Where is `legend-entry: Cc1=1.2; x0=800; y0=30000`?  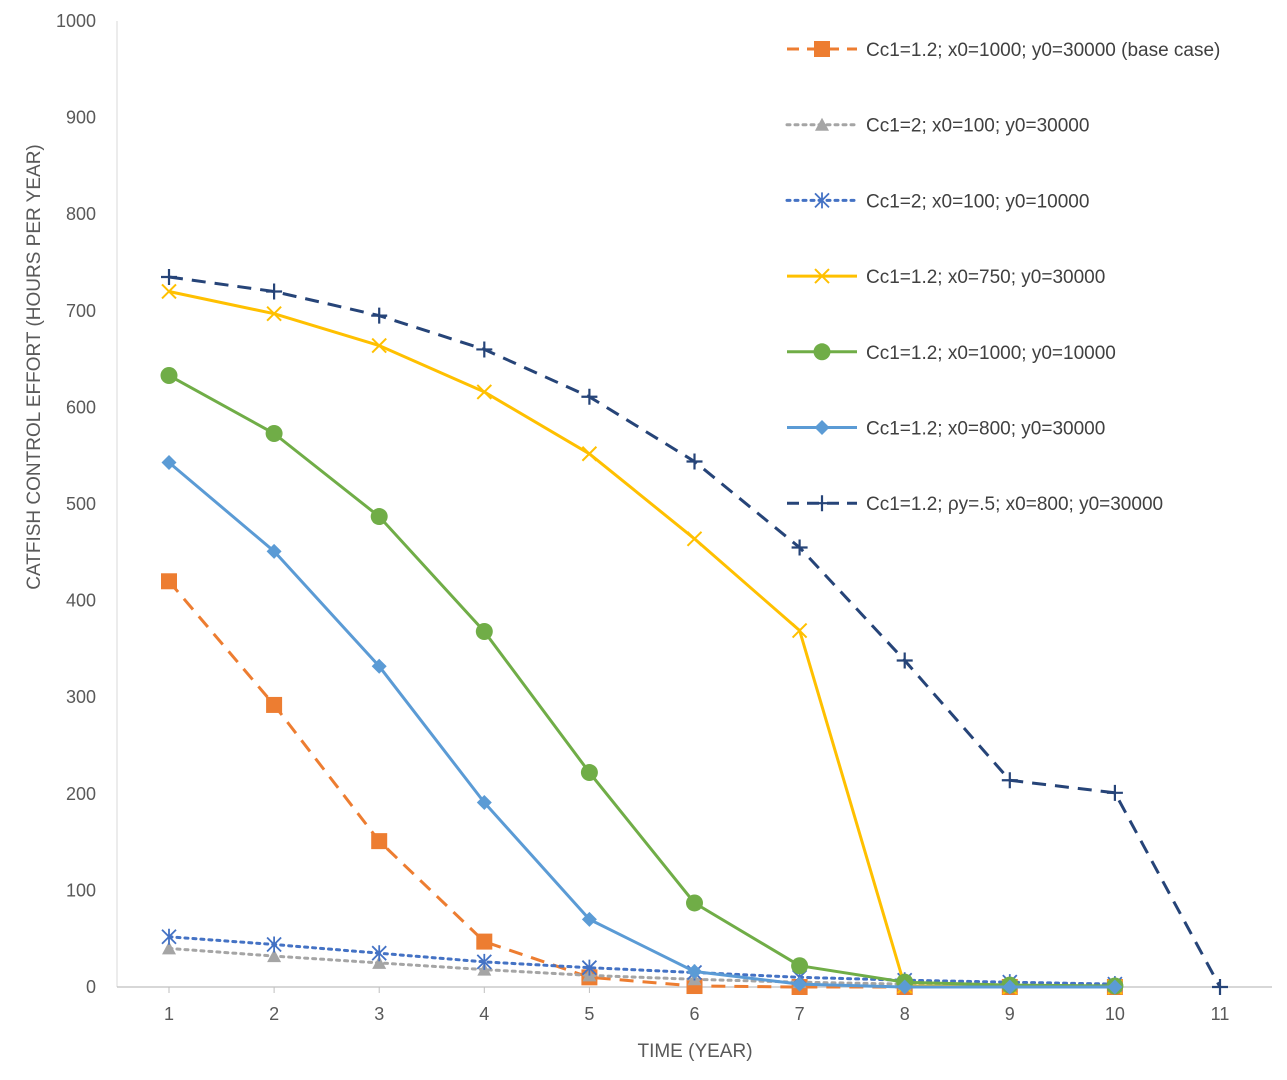 legend-entry: Cc1=1.2; x0=800; y0=30000 is located at coordinates (946, 429).